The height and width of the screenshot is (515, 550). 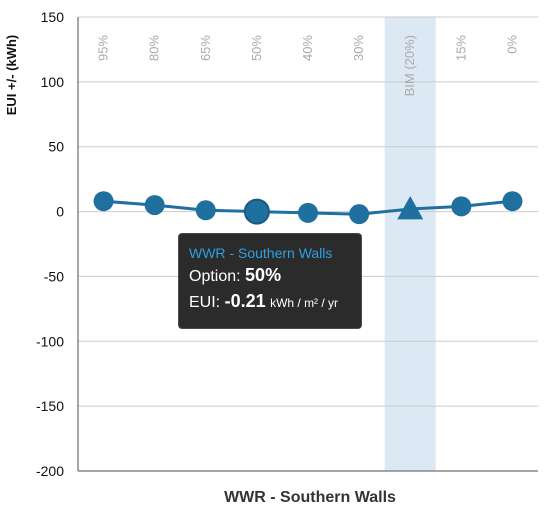 I want to click on series-markers, so click(x=308, y=208).